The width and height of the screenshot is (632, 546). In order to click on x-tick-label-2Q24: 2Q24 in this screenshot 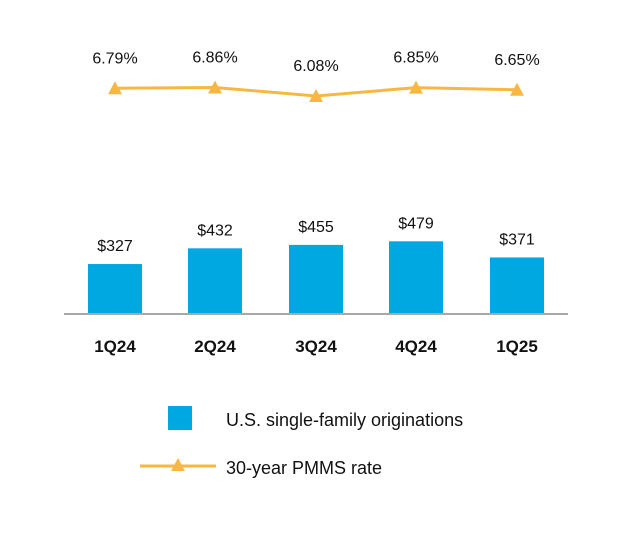, I will do `click(215, 346)`.